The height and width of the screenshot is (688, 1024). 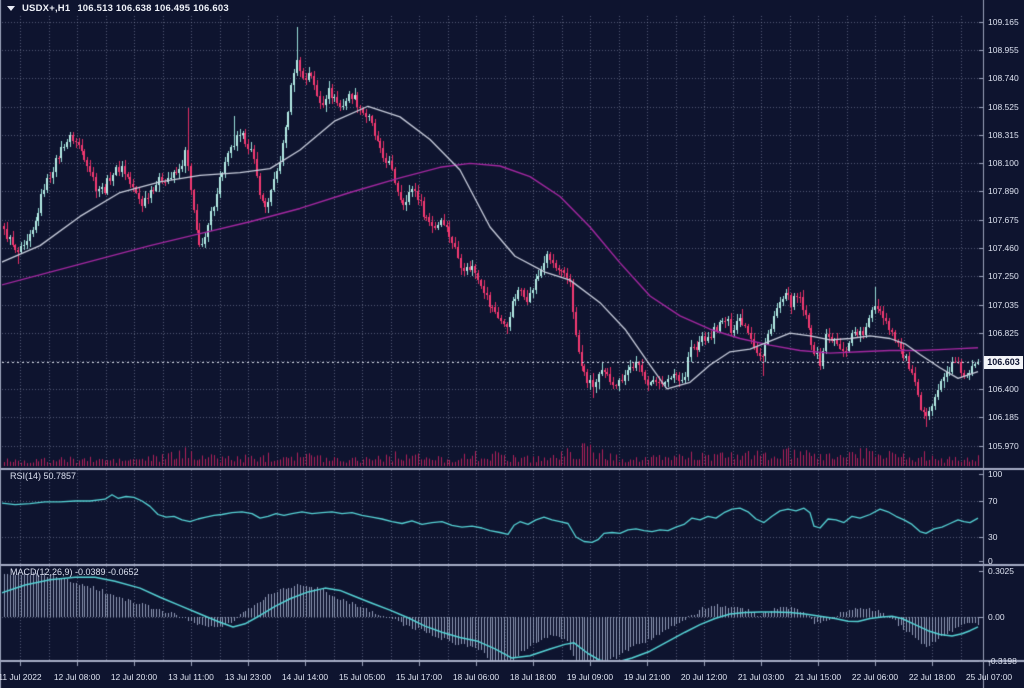 I want to click on macd-indicator-label: MACD(12,26,9) -0.0389 -0.0652, so click(x=74, y=572).